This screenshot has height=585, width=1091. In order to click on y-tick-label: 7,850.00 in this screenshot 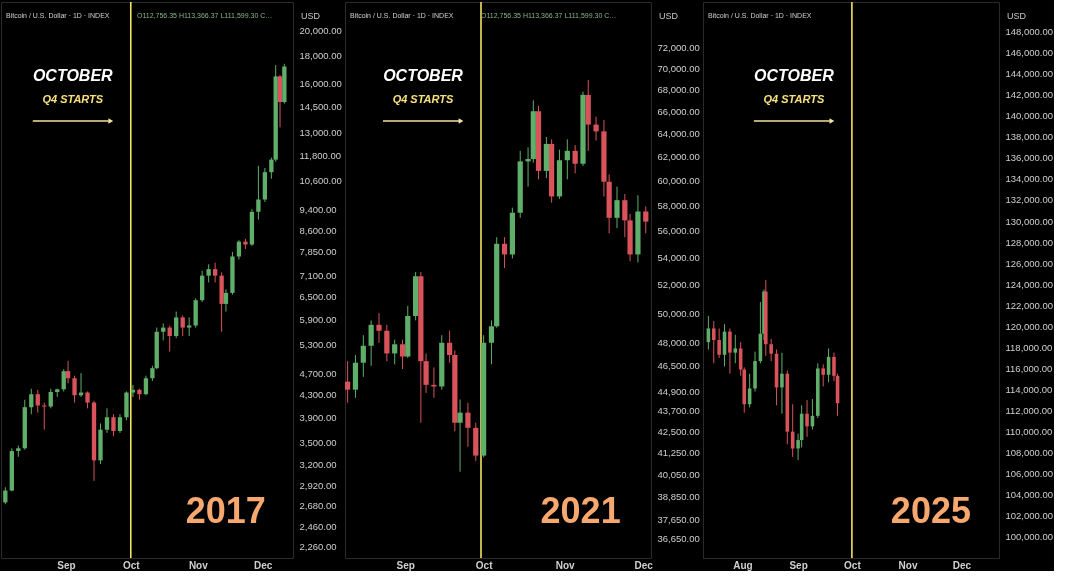, I will do `click(318, 252)`.